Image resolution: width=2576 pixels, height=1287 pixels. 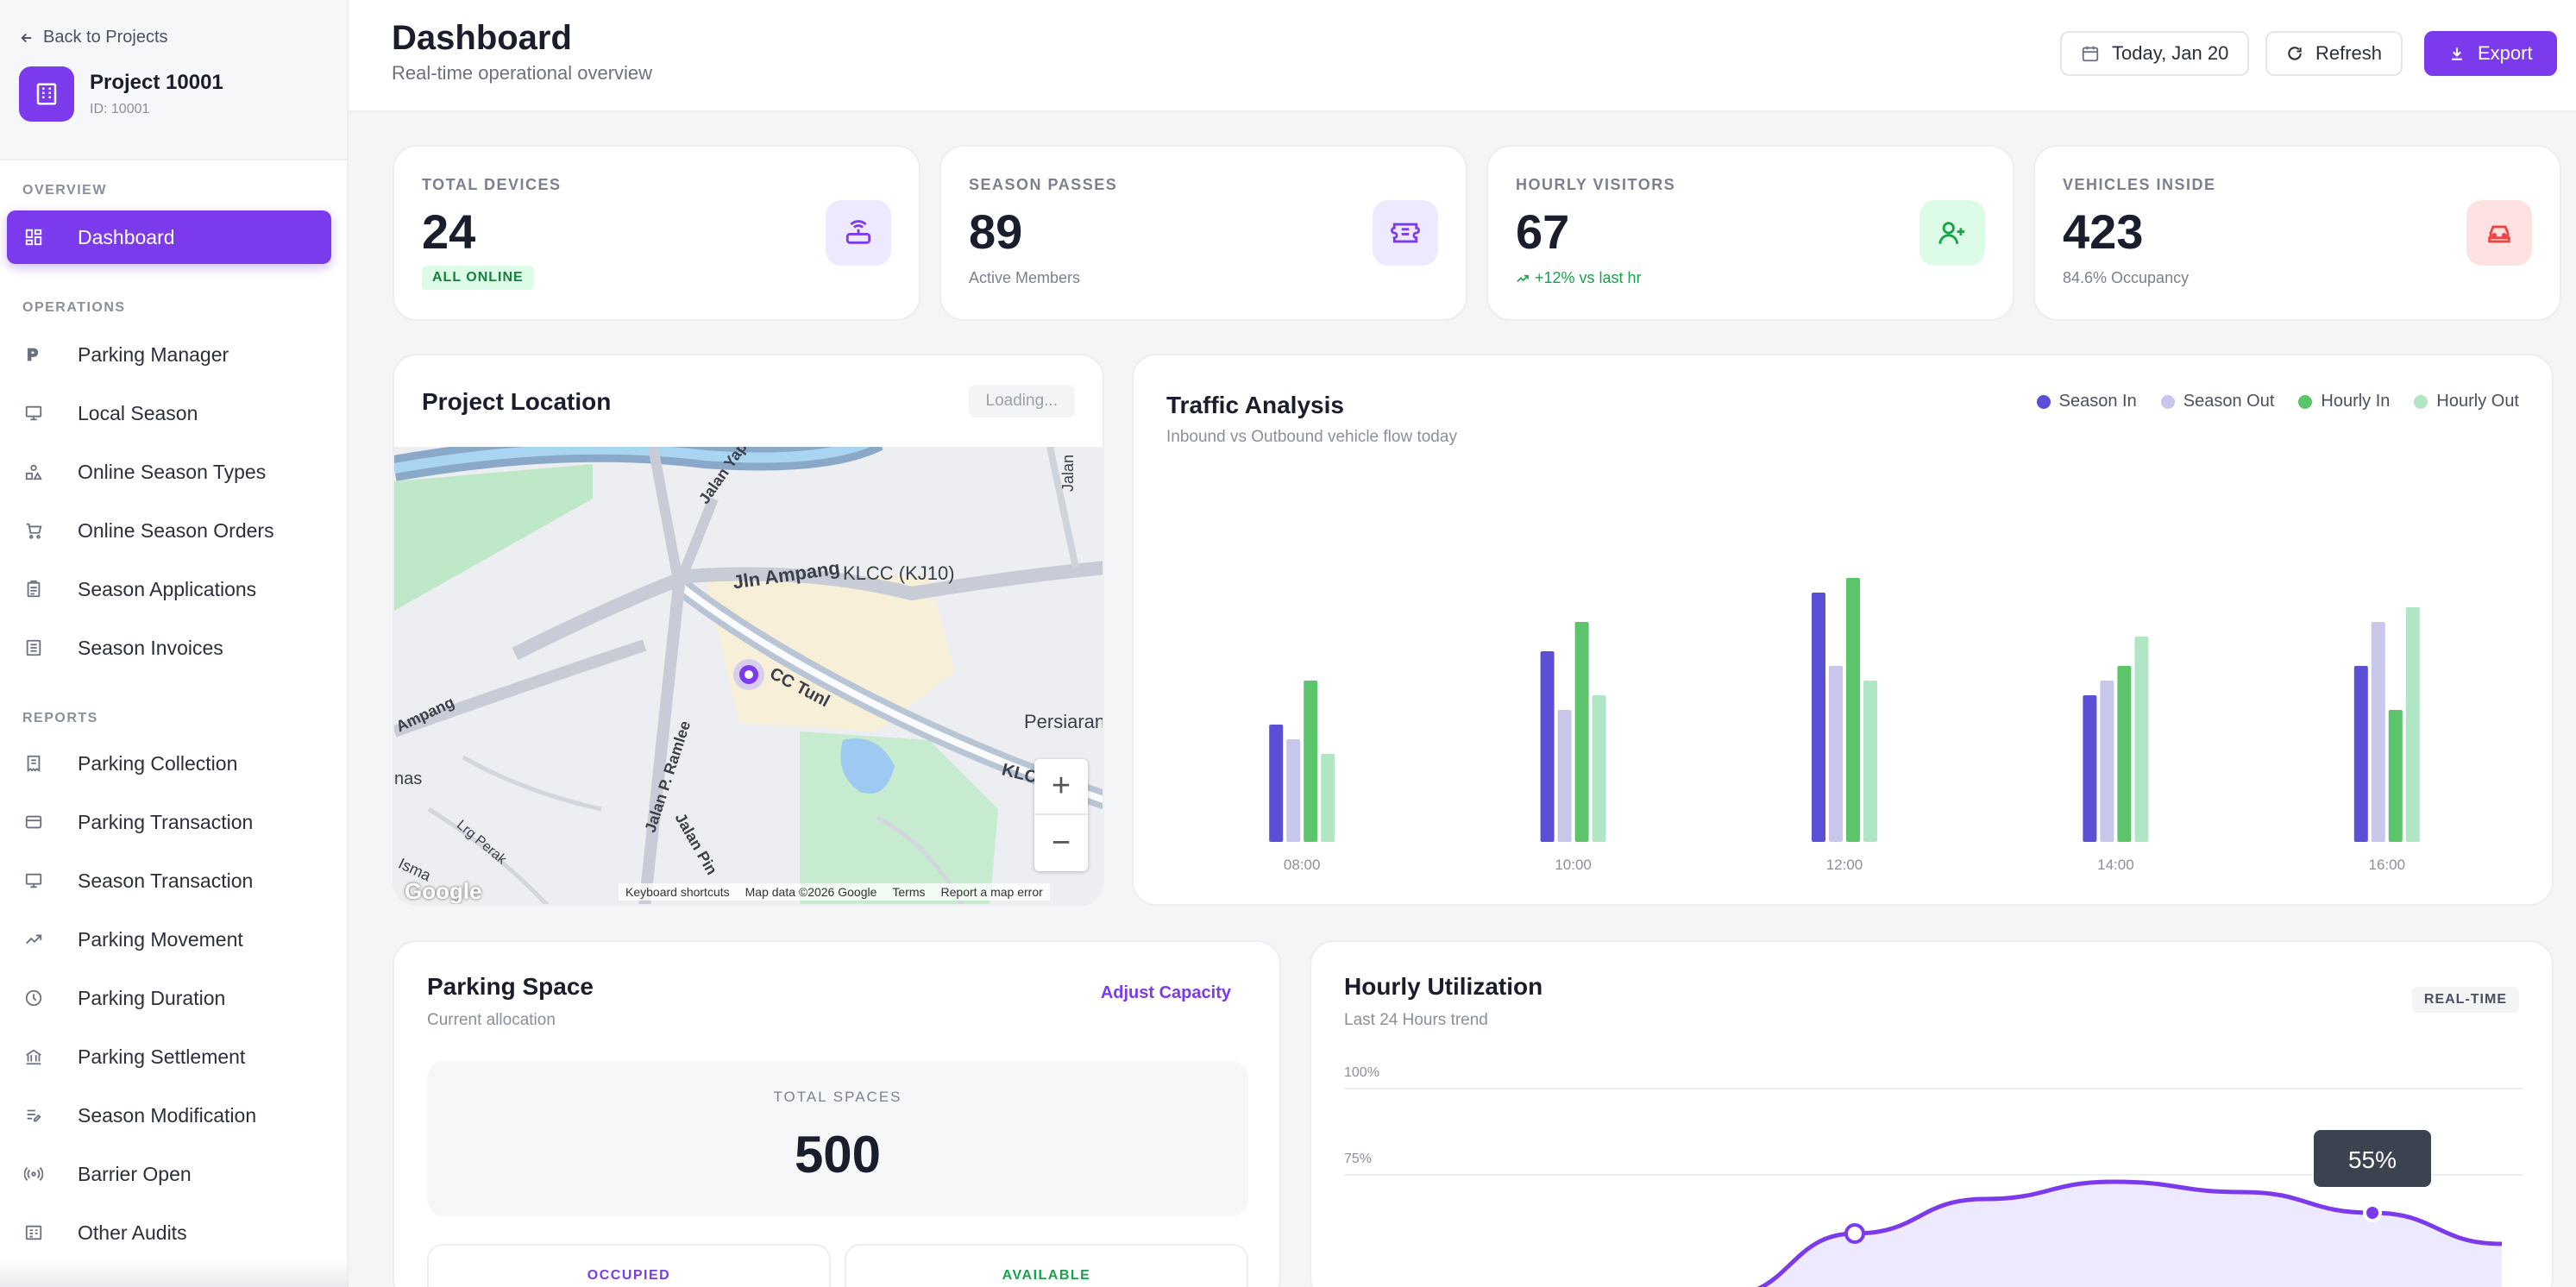 What do you see at coordinates (1328, 798) in the screenshot?
I see `bar-hourly-out-08:00` at bounding box center [1328, 798].